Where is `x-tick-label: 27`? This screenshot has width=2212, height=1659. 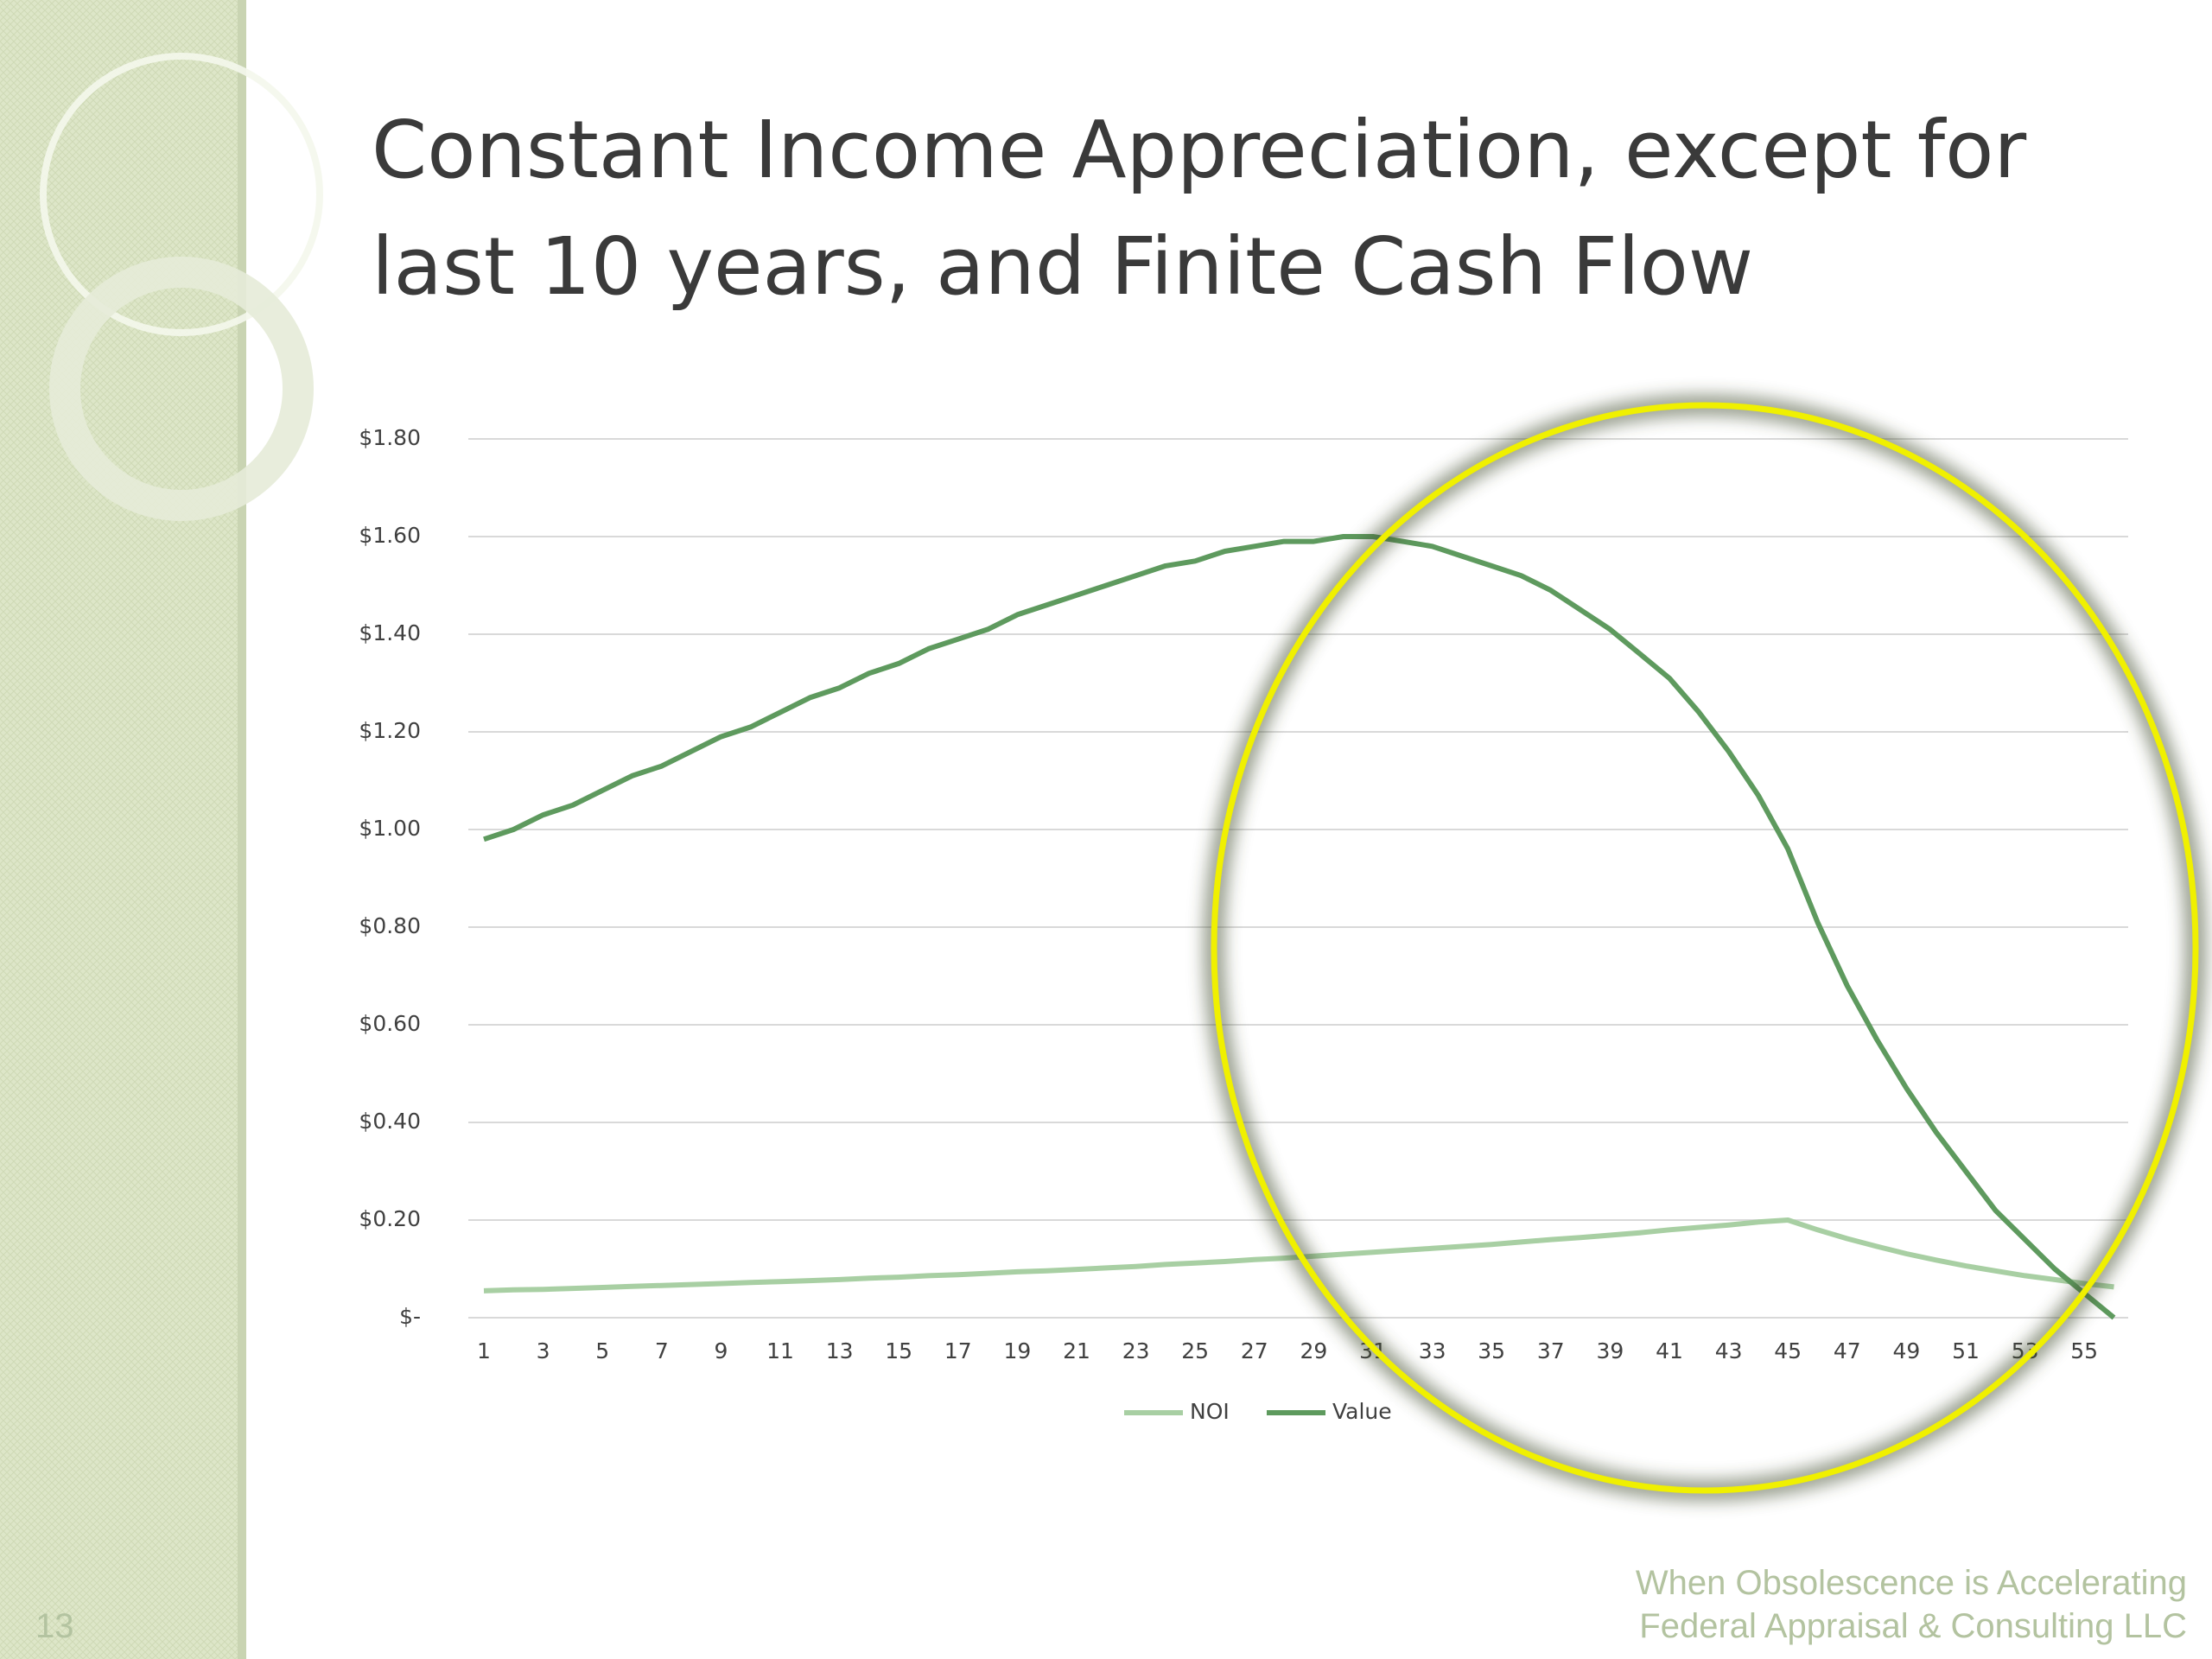 x-tick-label: 27 is located at coordinates (1254, 1350).